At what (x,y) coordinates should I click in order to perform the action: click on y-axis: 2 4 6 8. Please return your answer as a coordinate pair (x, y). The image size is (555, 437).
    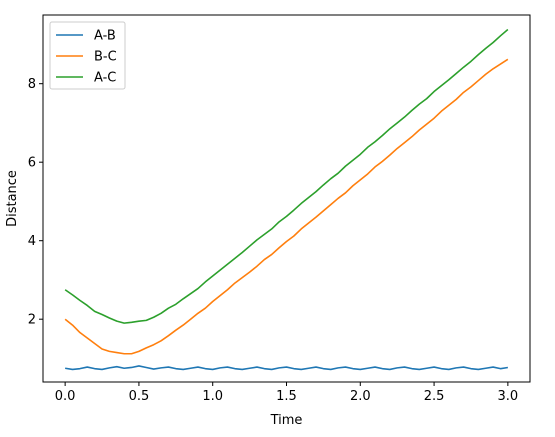
    Looking at the image, I should click on (35, 202).